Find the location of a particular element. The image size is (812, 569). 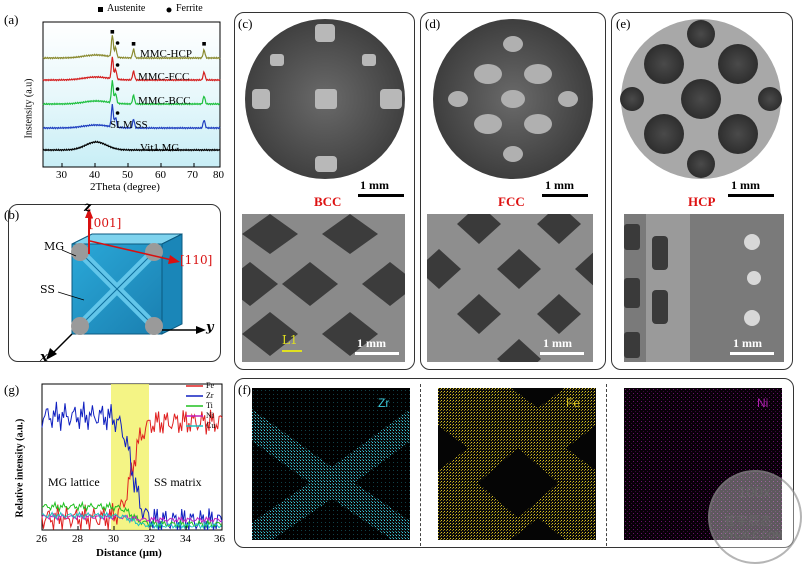

xrd-series-slm-ss is located at coordinates (131, 117).